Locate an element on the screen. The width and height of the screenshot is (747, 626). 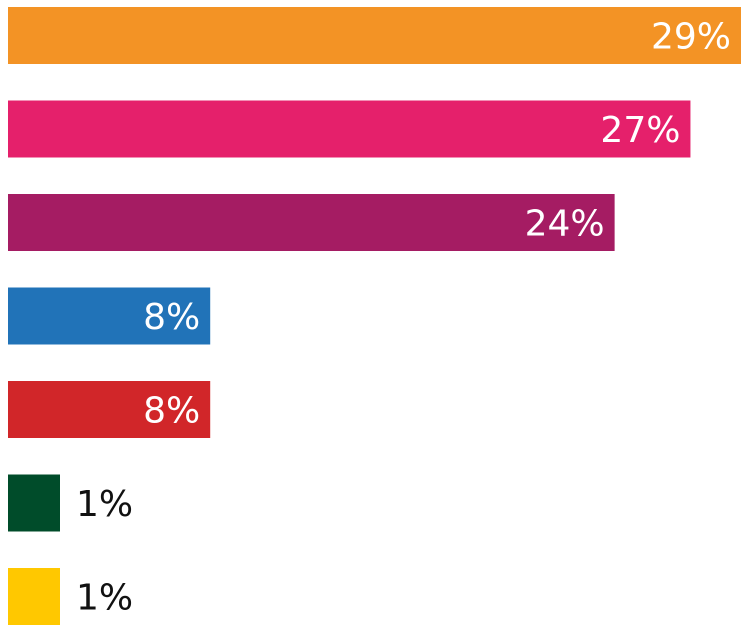
bar-label-3: 8% is located at coordinates (171, 317).